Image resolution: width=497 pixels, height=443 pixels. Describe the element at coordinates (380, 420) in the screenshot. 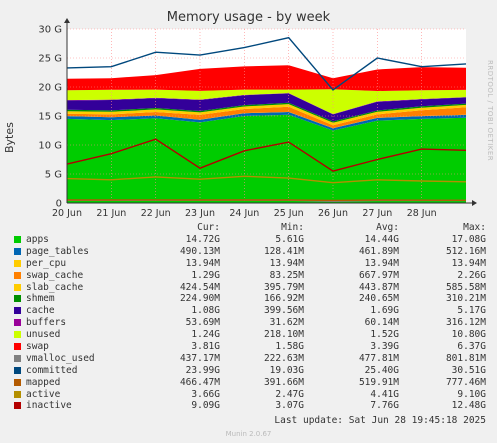

I see `last-update: Last update: Sat Jun 28 19:45:18 2025` at that location.